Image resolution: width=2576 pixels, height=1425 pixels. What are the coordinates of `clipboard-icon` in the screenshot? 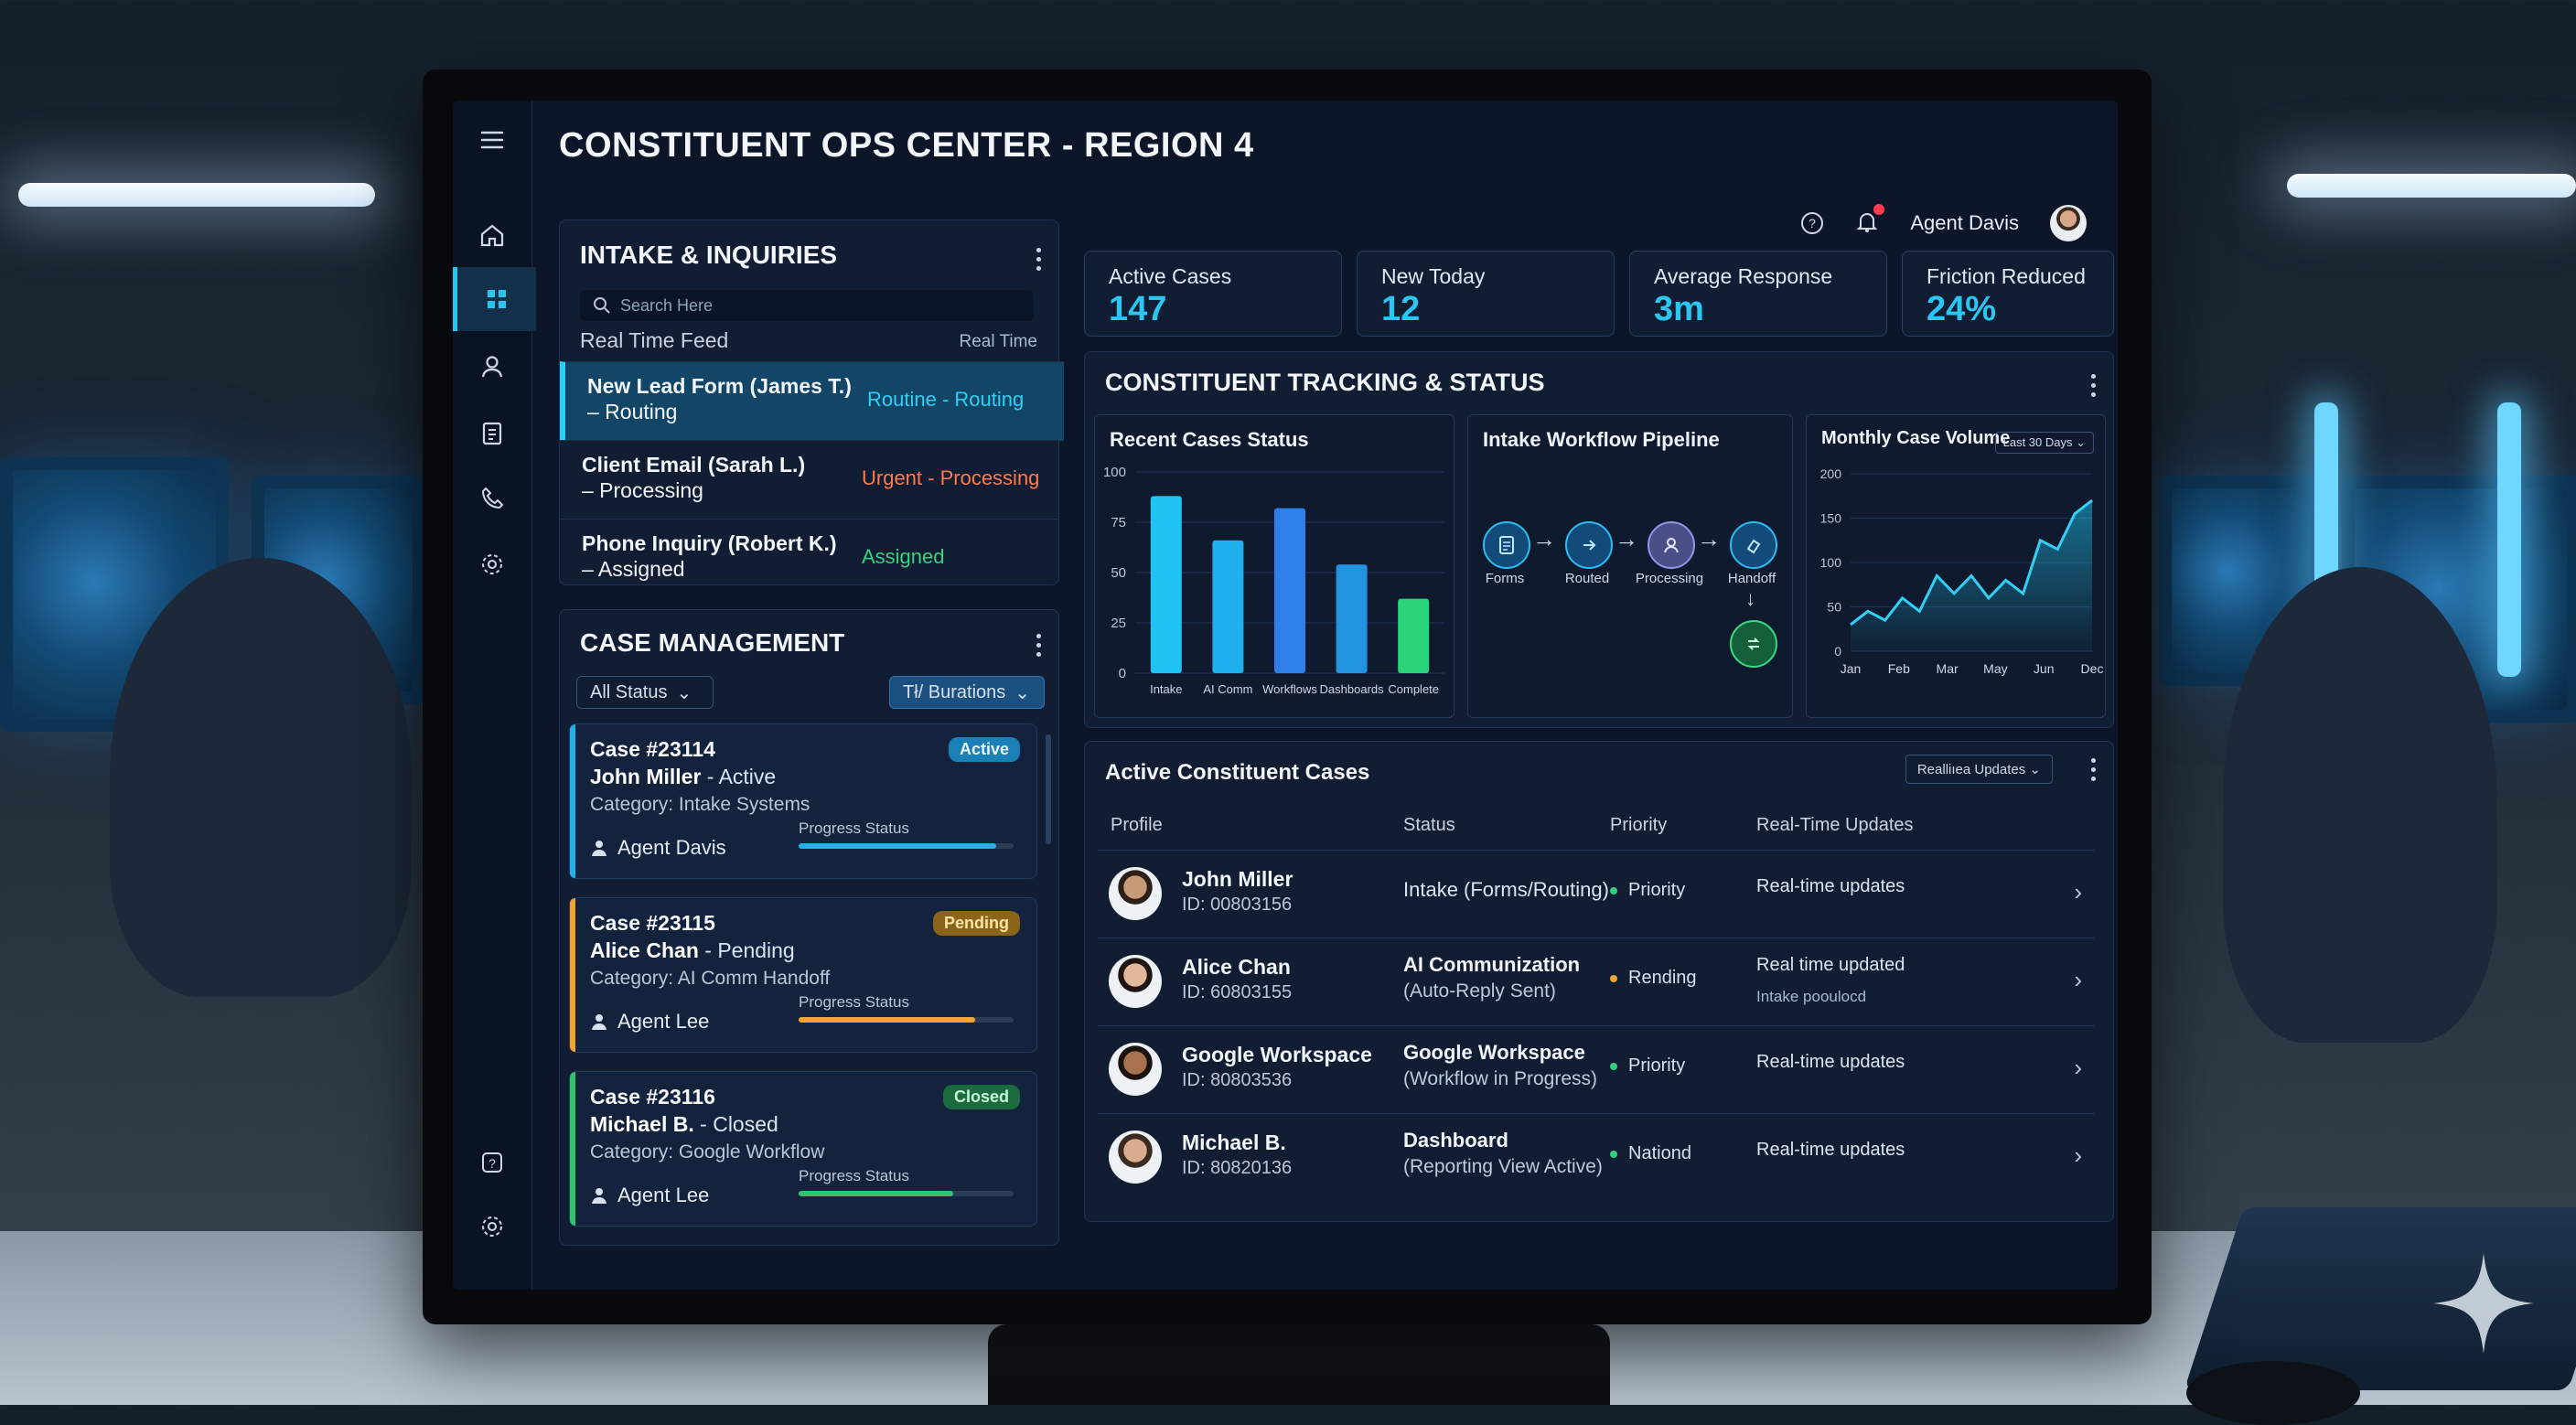 It's located at (492, 433).